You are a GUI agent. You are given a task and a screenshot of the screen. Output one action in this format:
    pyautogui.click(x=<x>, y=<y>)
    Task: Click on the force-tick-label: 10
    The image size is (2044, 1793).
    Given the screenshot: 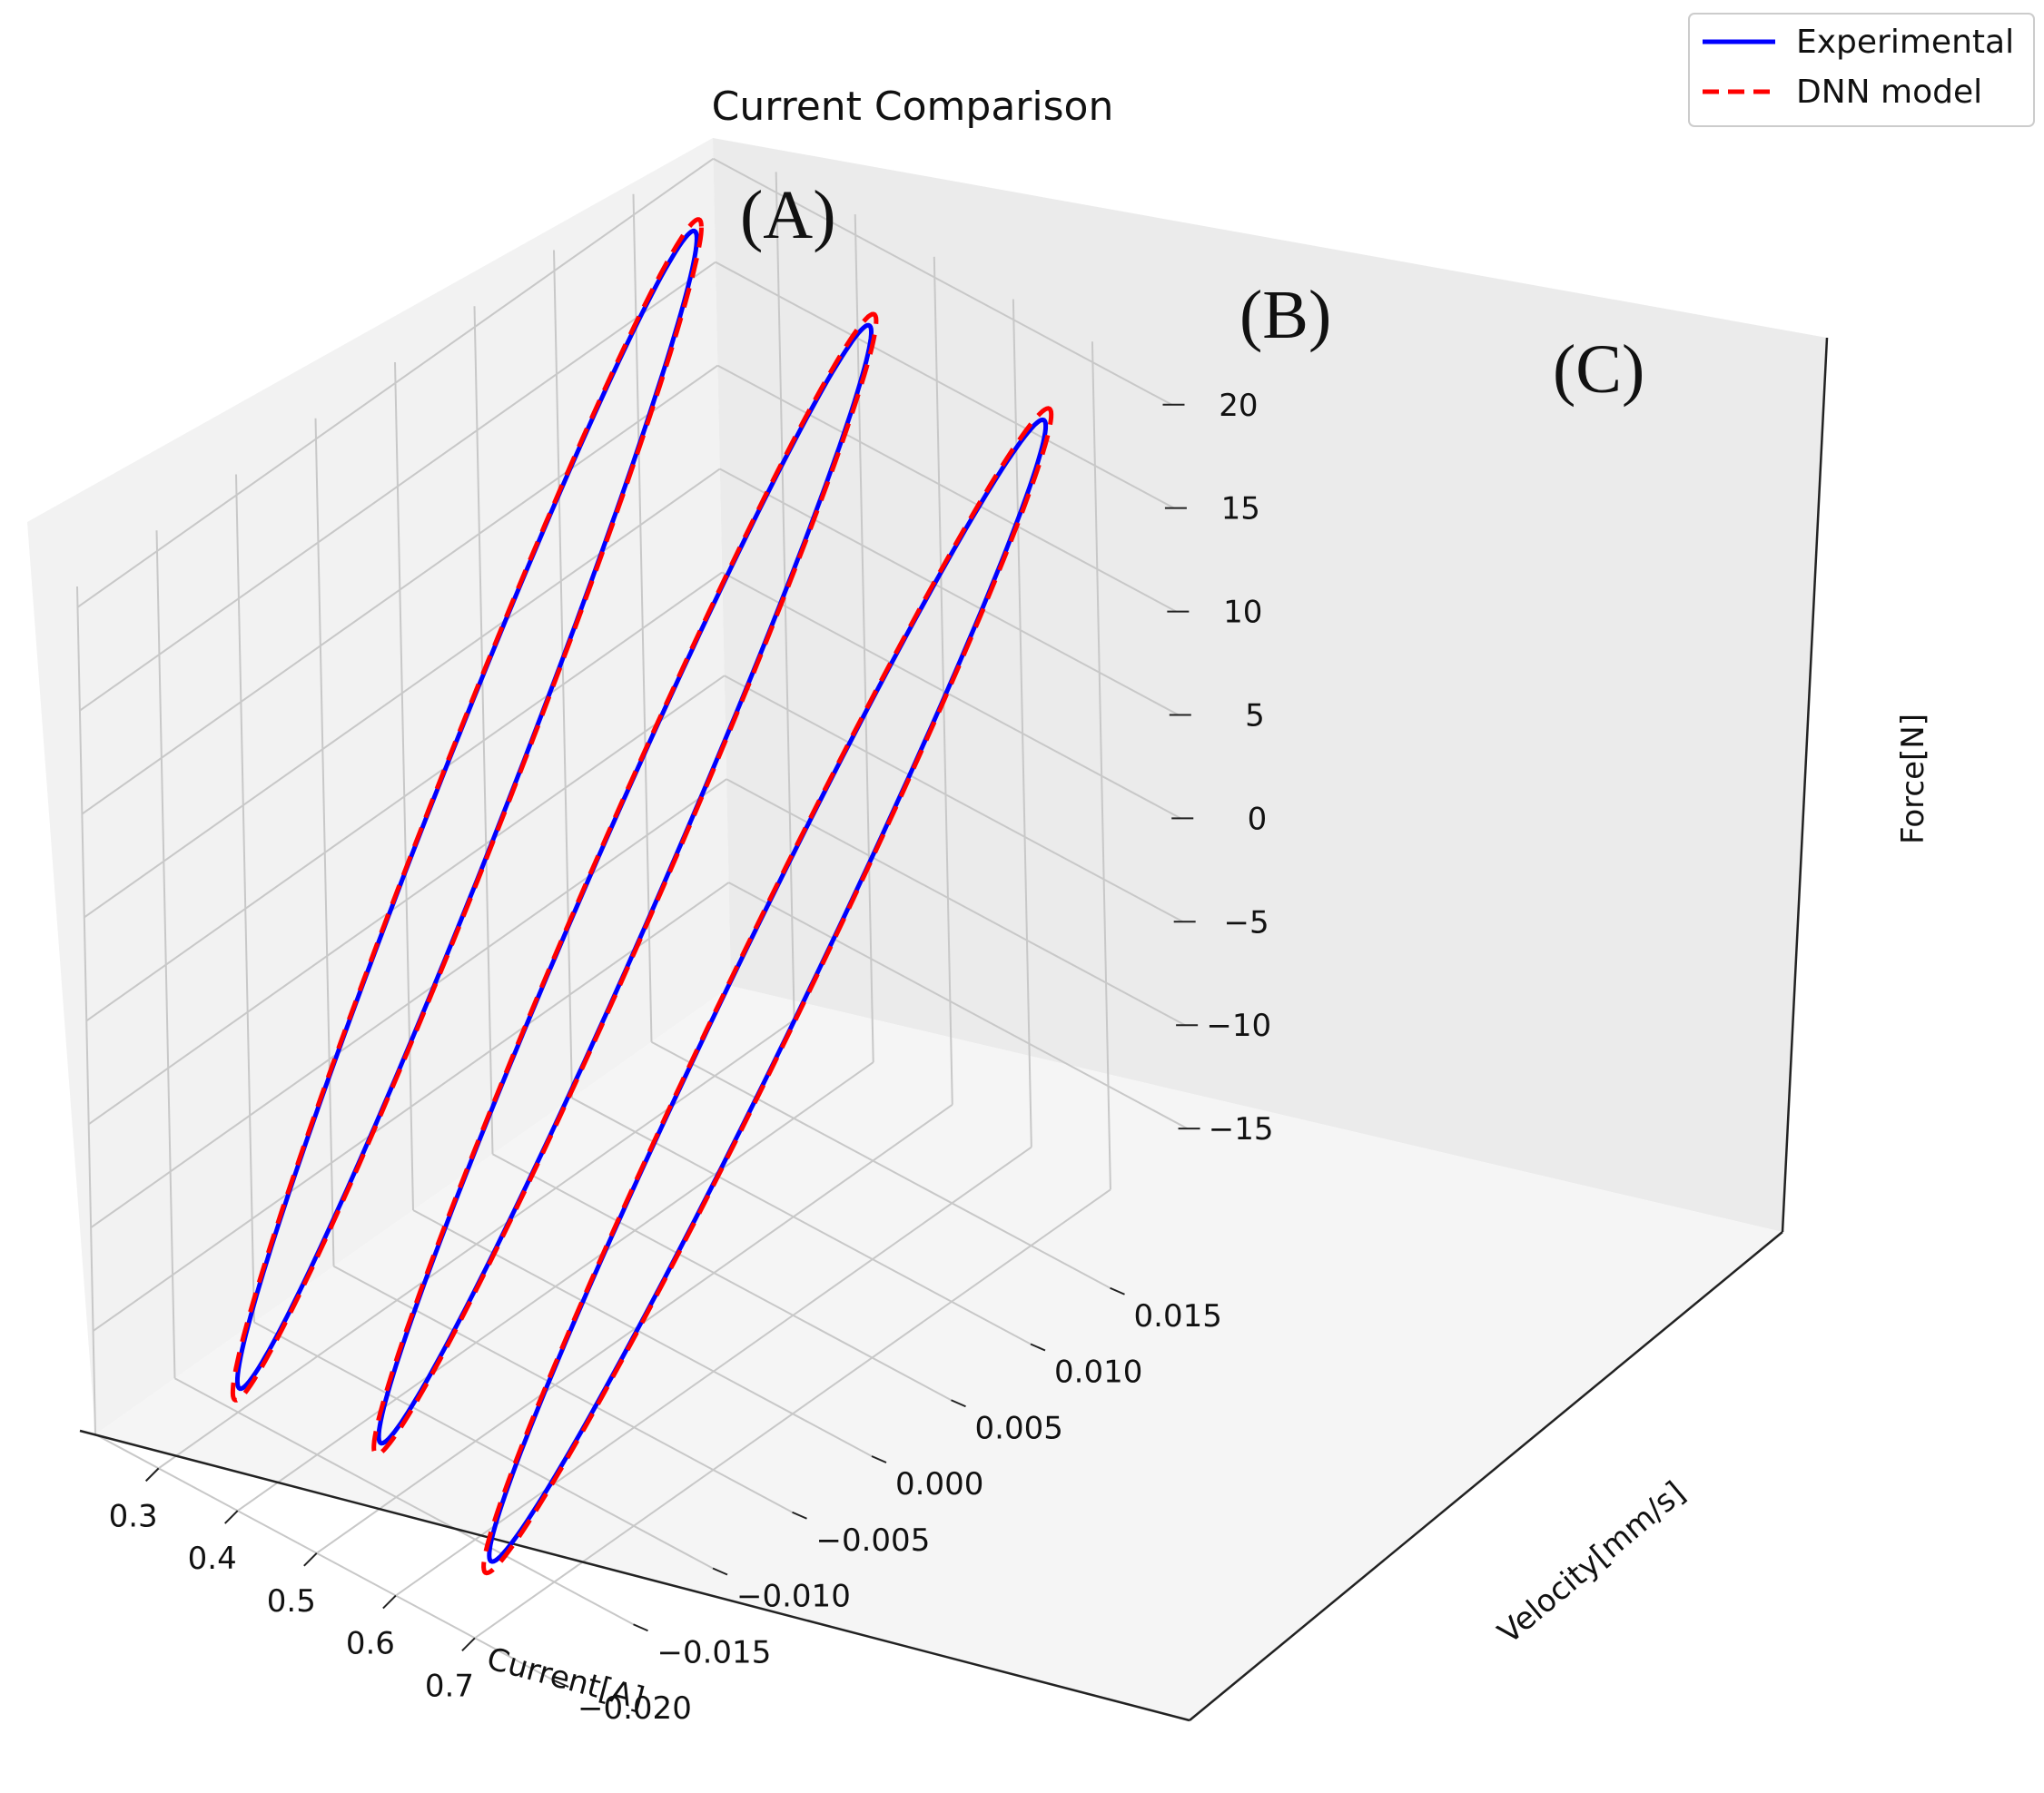 What is the action you would take?
    pyautogui.click(x=1242, y=613)
    